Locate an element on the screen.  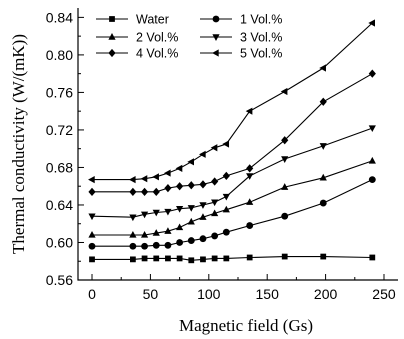
y-tick-label: 0.64 is located at coordinates (59, 205).